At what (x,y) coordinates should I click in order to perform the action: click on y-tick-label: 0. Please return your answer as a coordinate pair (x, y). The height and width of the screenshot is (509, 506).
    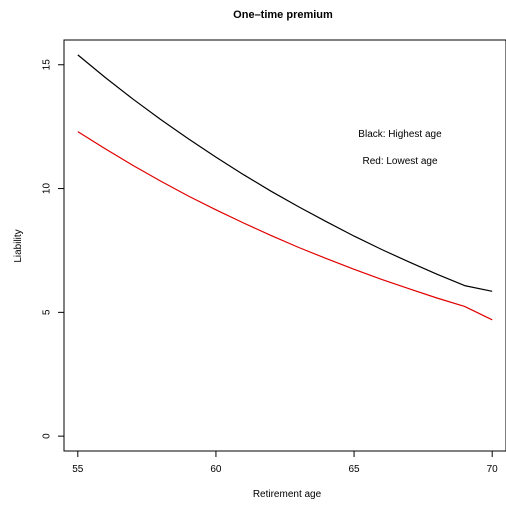
    Looking at the image, I should click on (47, 436).